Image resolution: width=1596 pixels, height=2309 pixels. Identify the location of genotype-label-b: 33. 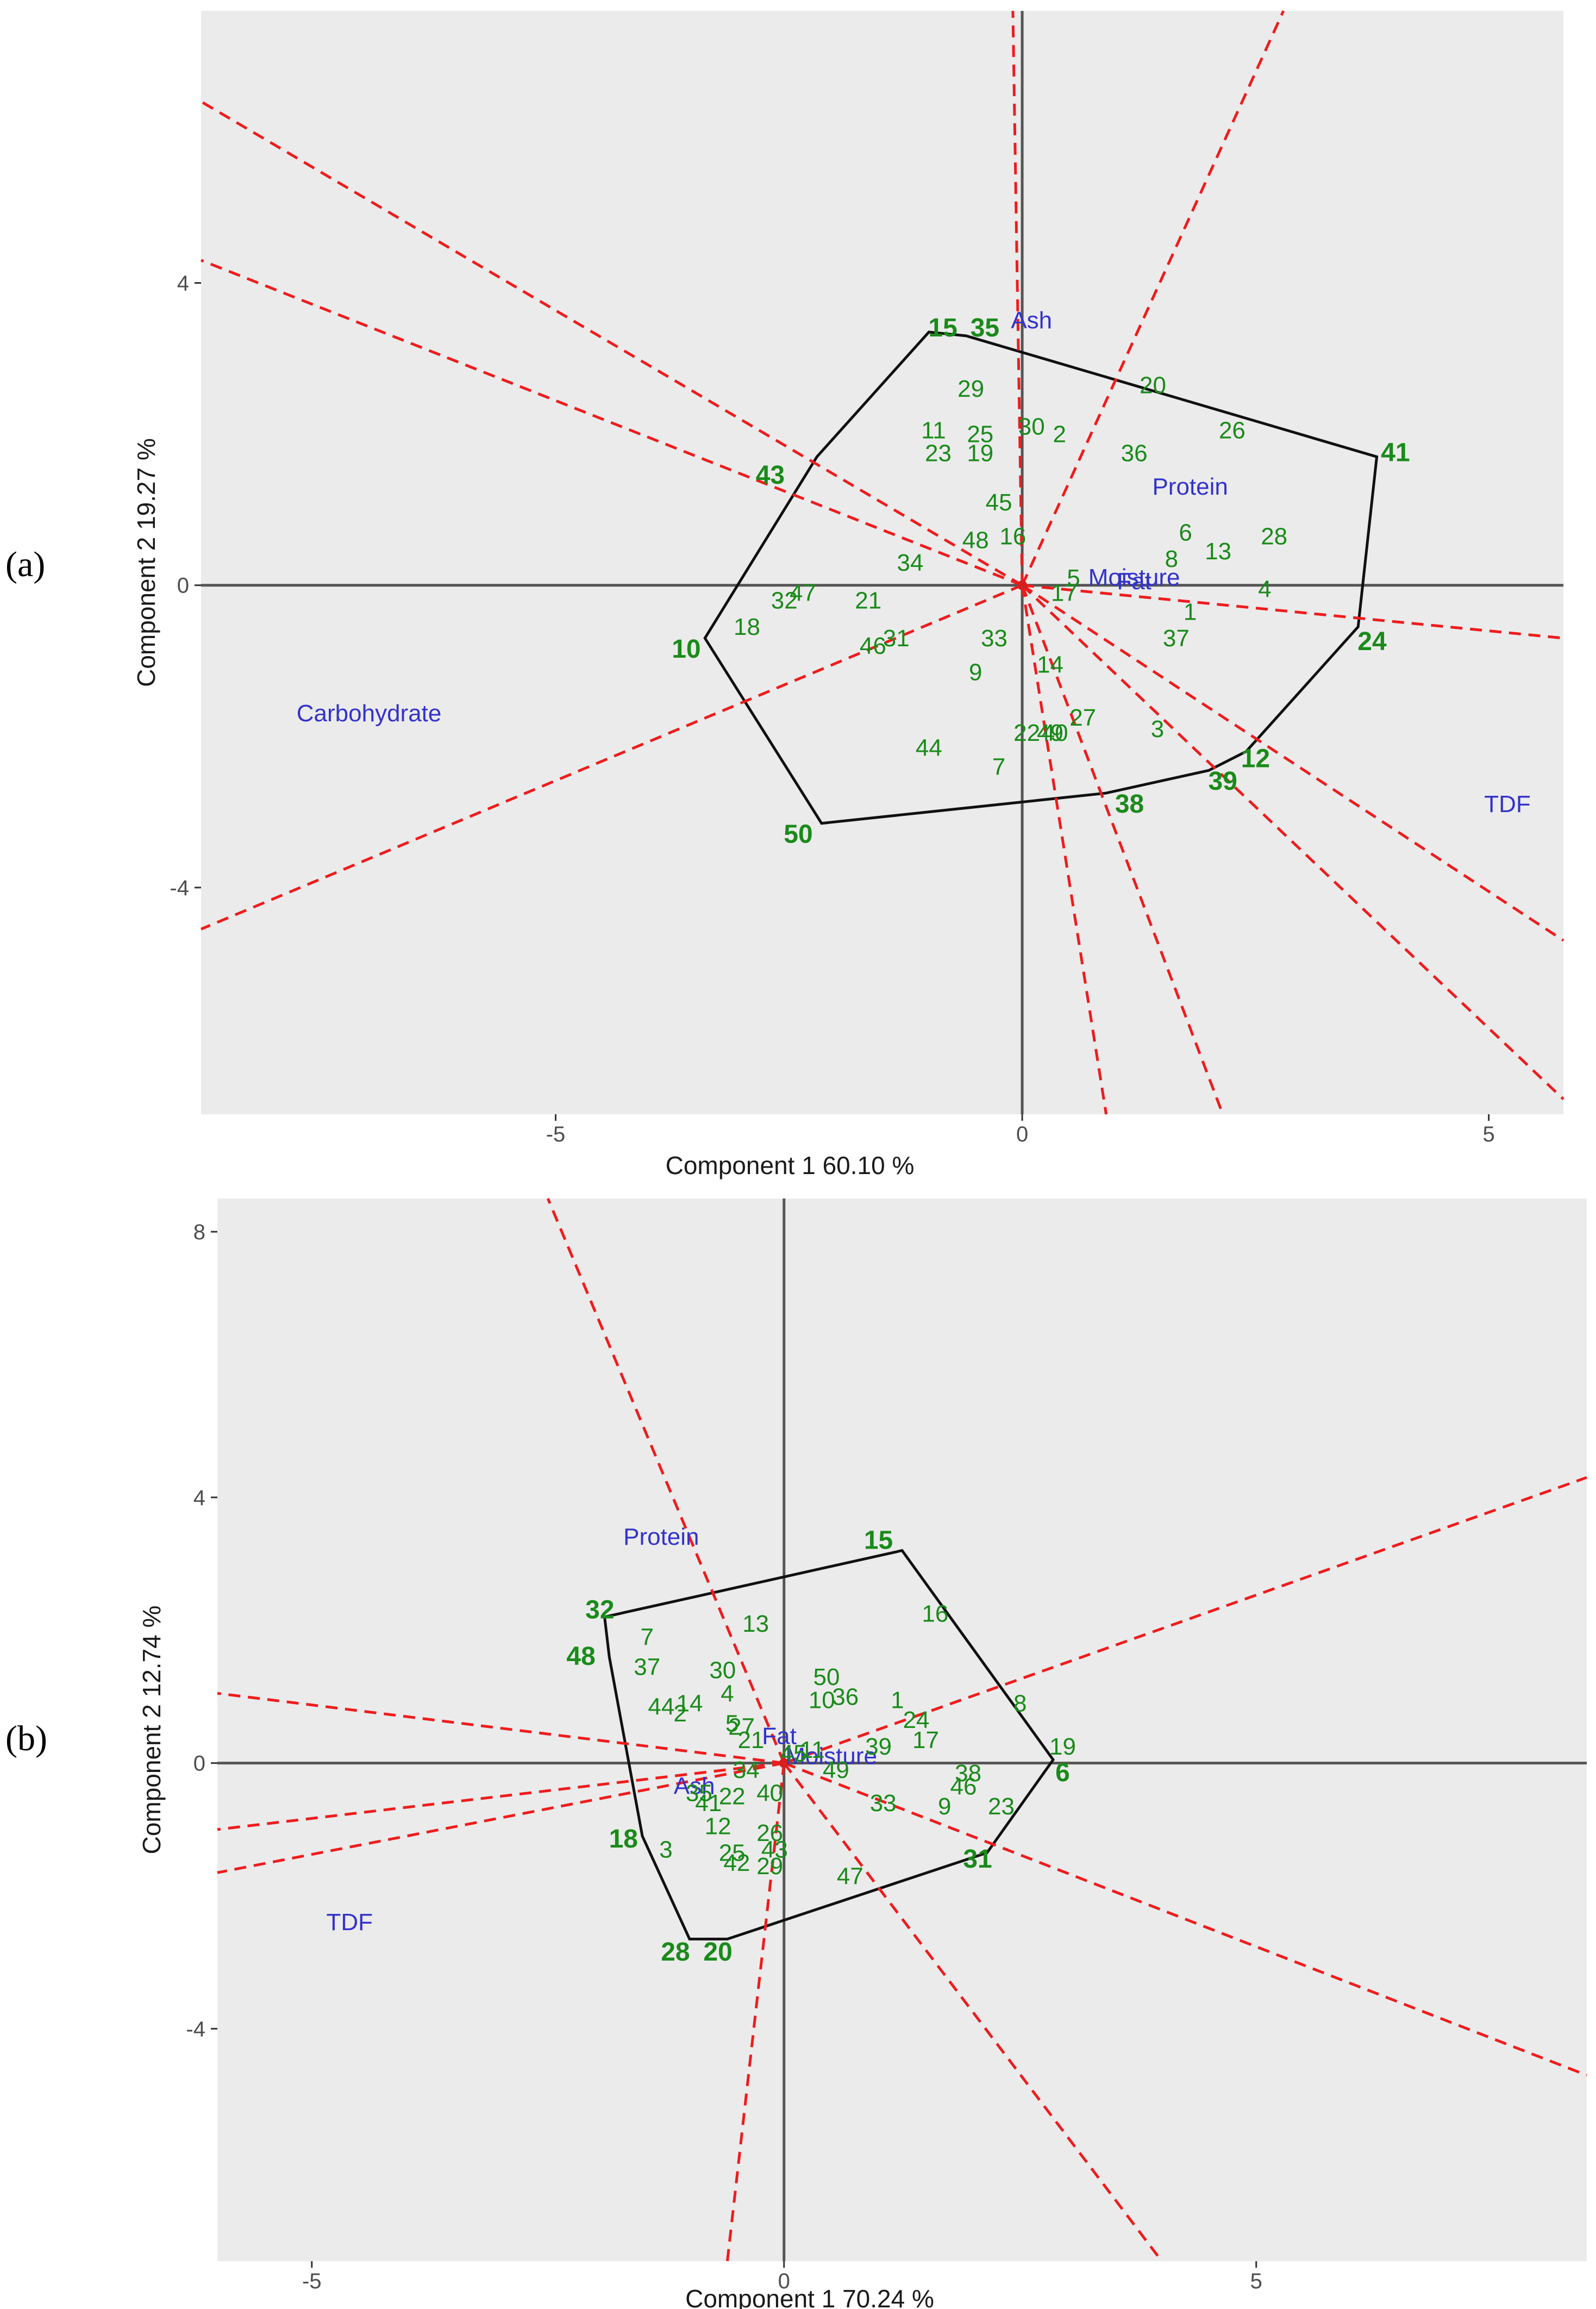
(883, 1803).